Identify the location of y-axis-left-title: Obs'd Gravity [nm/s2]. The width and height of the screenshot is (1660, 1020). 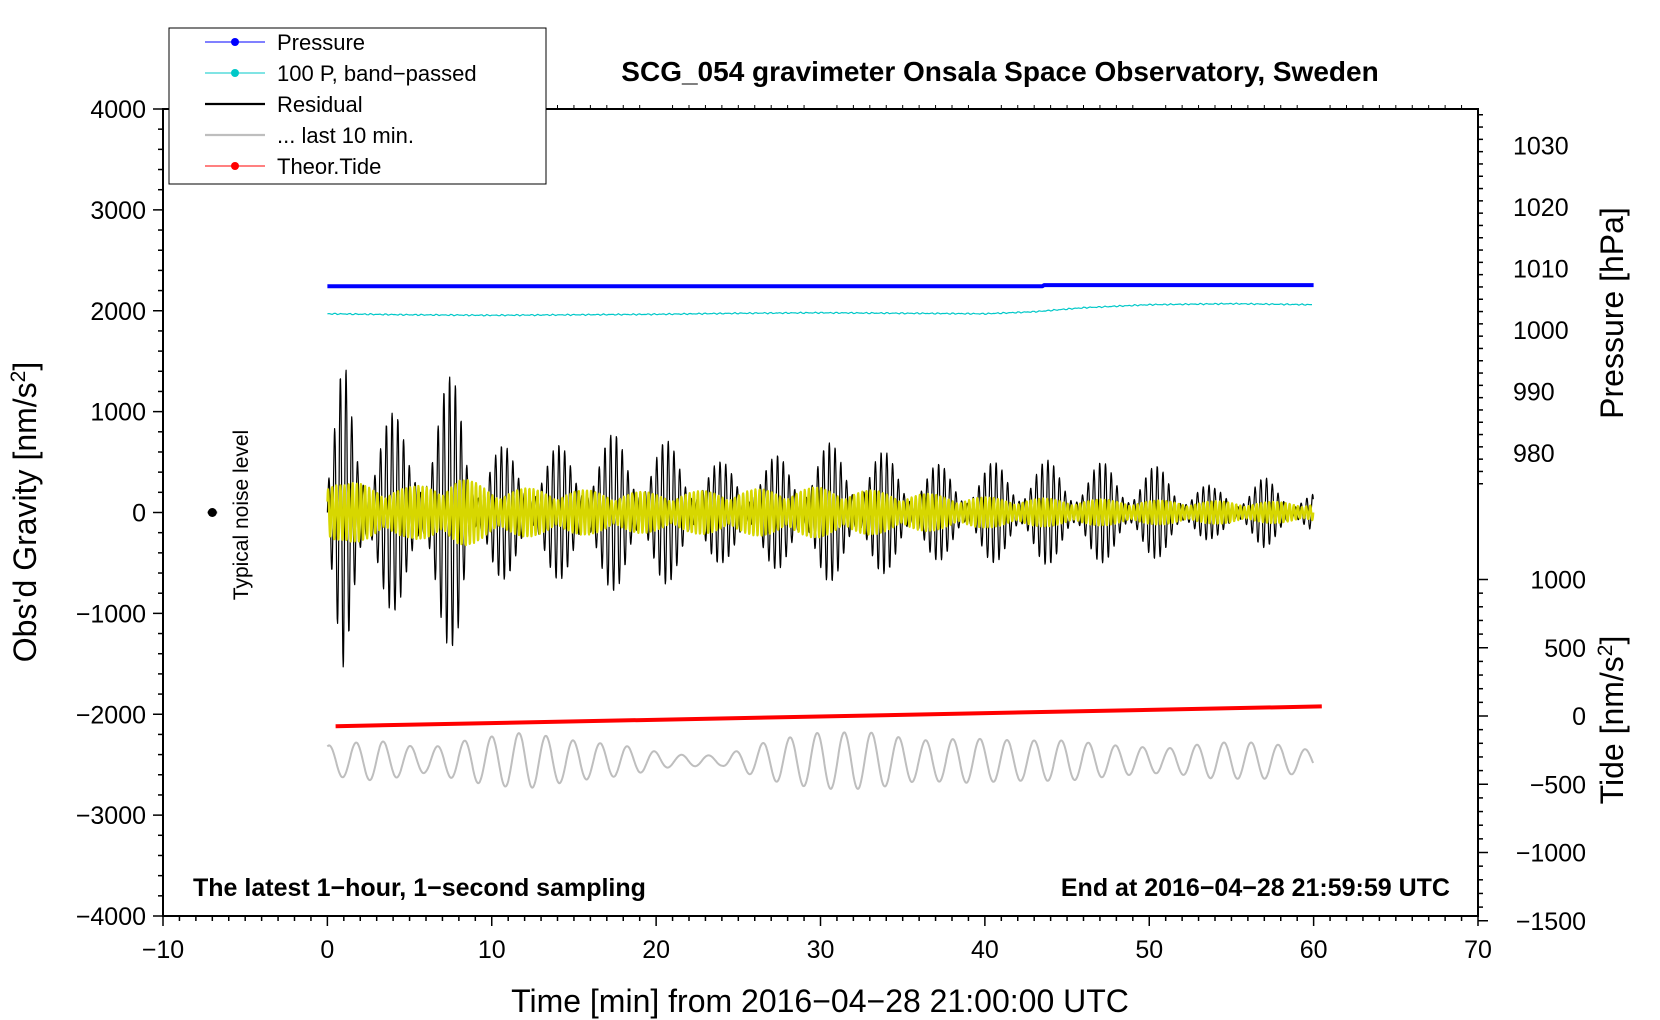
(25, 512).